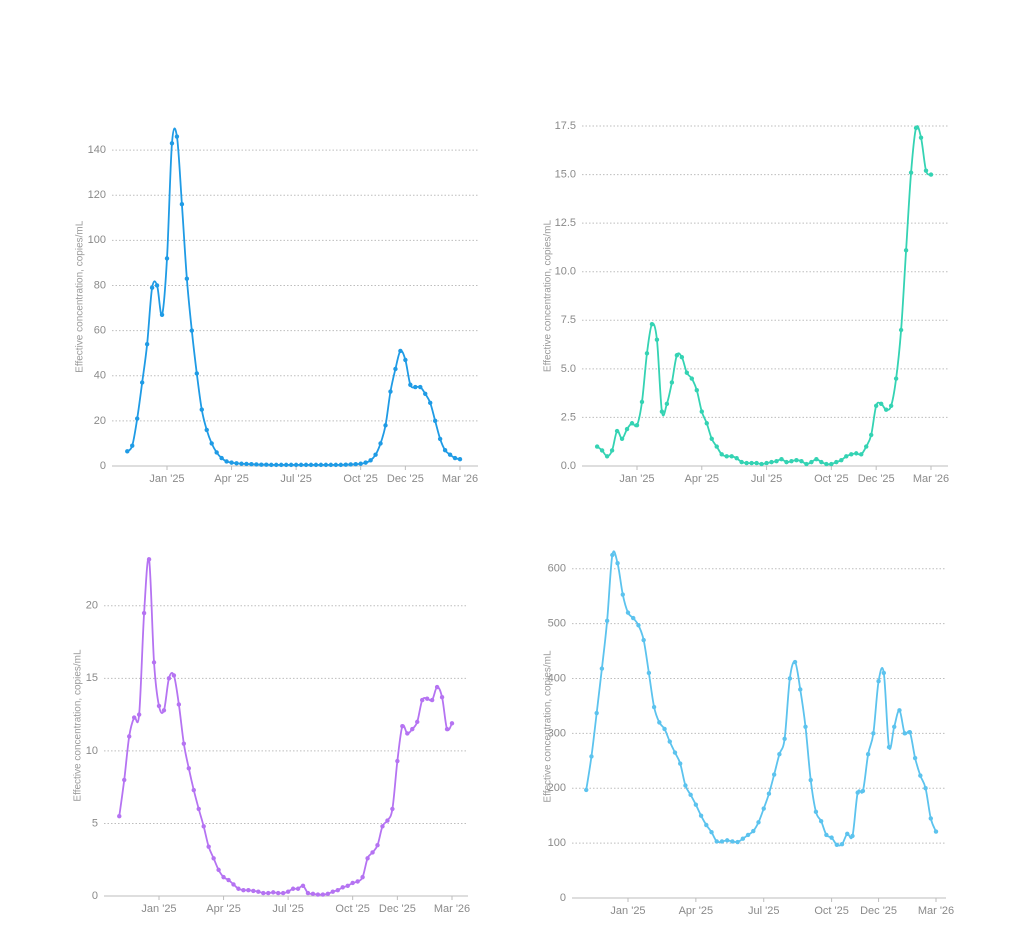 The image size is (1024, 940). Describe the element at coordinates (352, 909) in the screenshot. I see `x-tick-label: Oct '25` at that location.